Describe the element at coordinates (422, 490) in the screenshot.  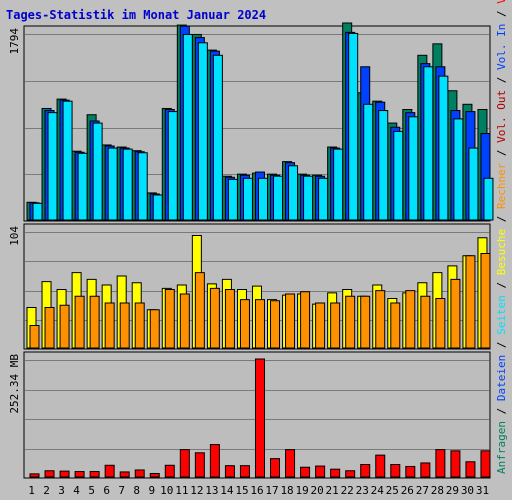
I see `x-tick-label: 27` at that location.